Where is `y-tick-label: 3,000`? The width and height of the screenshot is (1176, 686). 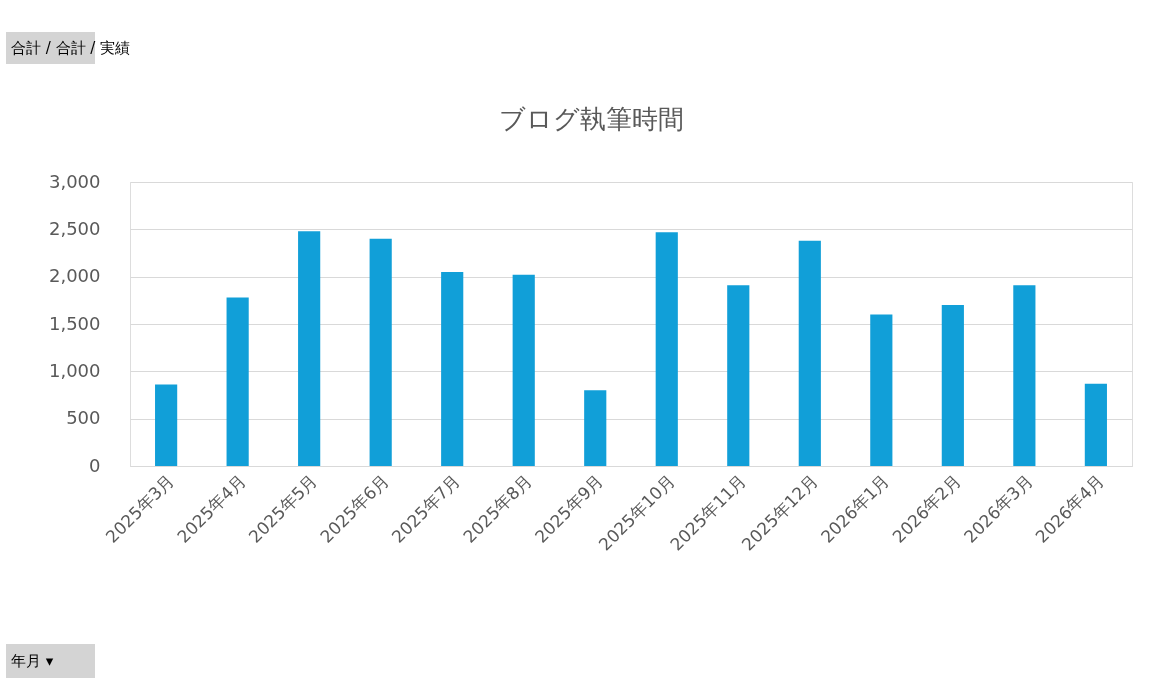
y-tick-label: 3,000 is located at coordinates (74, 181).